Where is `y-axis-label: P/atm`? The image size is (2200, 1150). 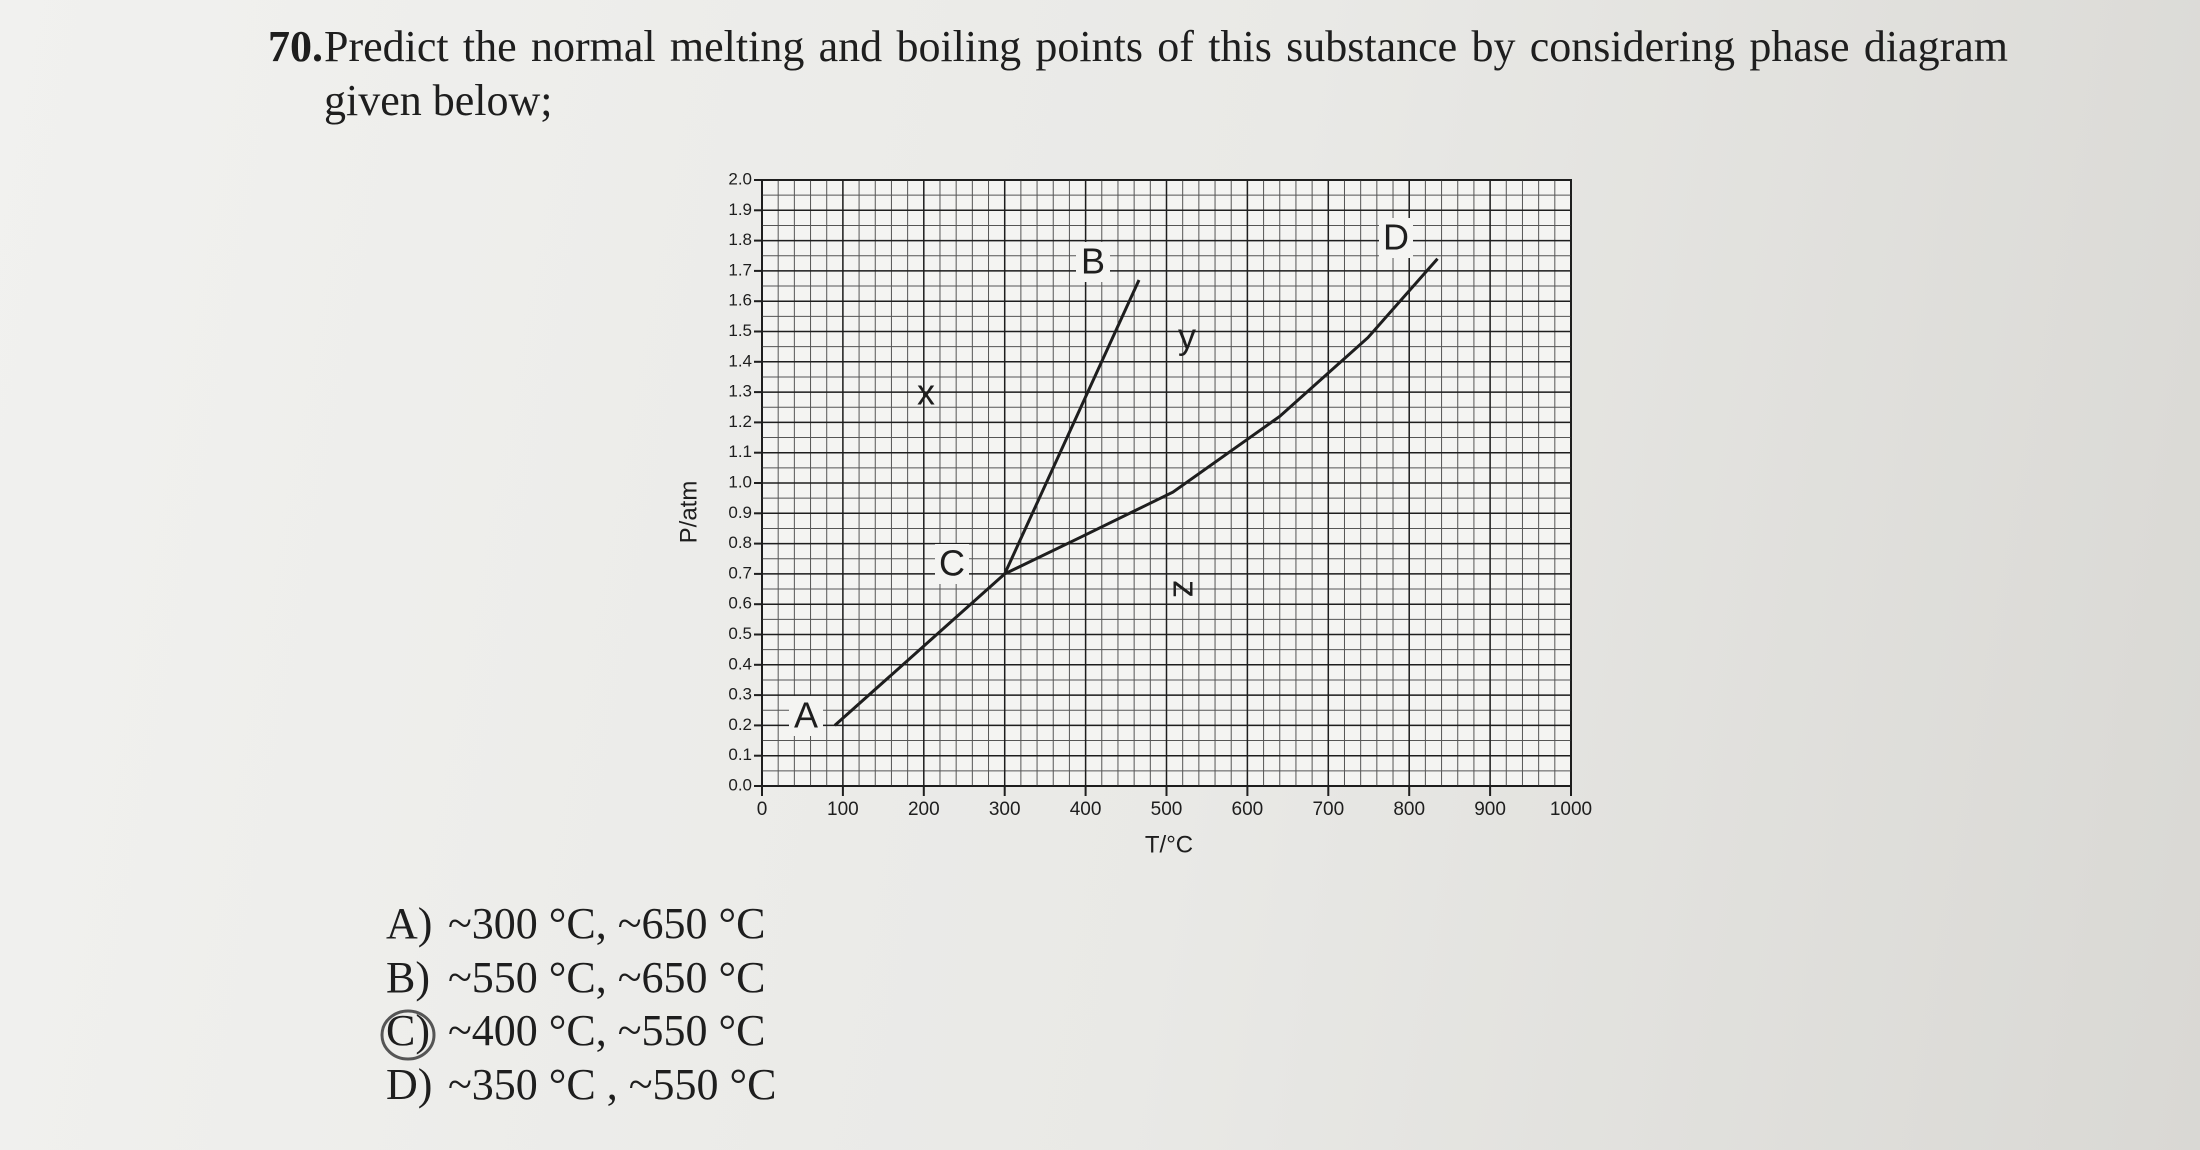
y-axis-label: P/atm is located at coordinates (688, 512).